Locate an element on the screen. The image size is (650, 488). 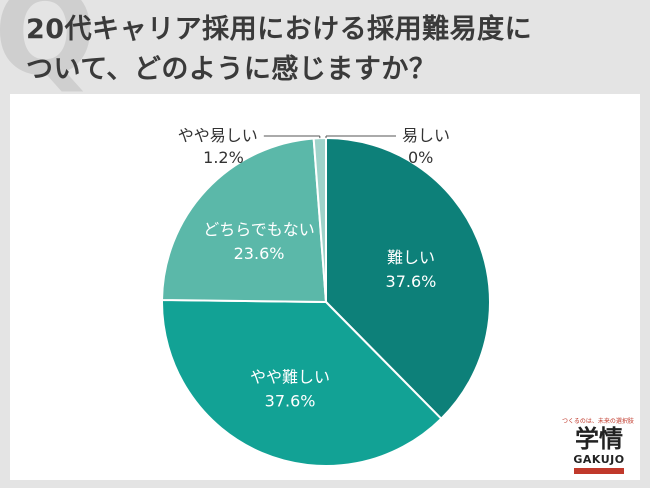
question-mark-icon: Q is located at coordinates (48, 51).